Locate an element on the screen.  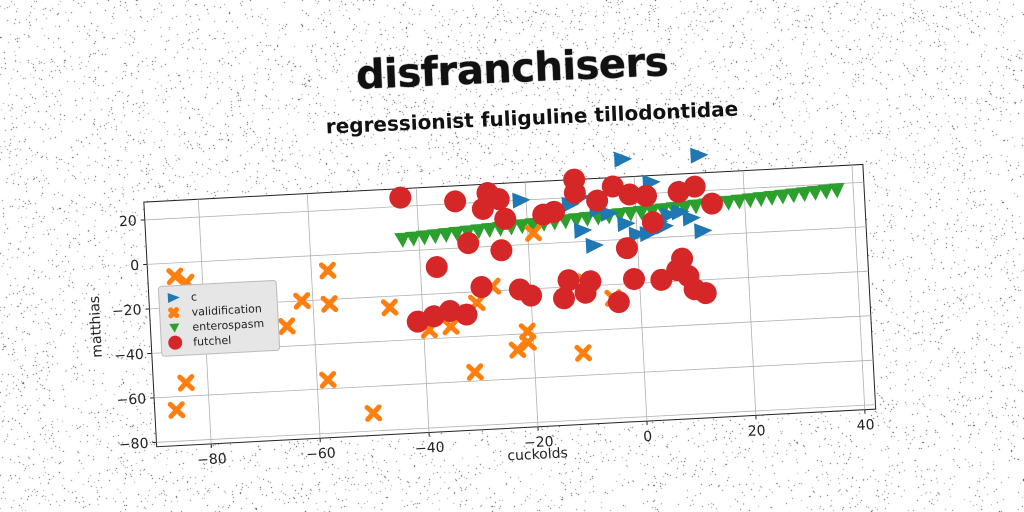
x-tick-label: 40 is located at coordinates (865, 425).